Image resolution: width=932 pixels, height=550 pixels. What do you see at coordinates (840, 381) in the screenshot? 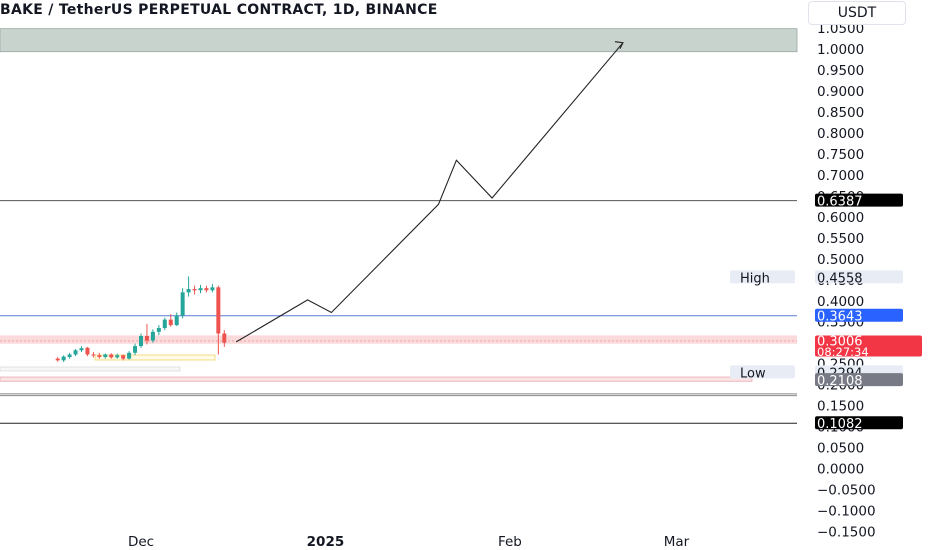
I see `price-label-text: 0.2108` at bounding box center [840, 381].